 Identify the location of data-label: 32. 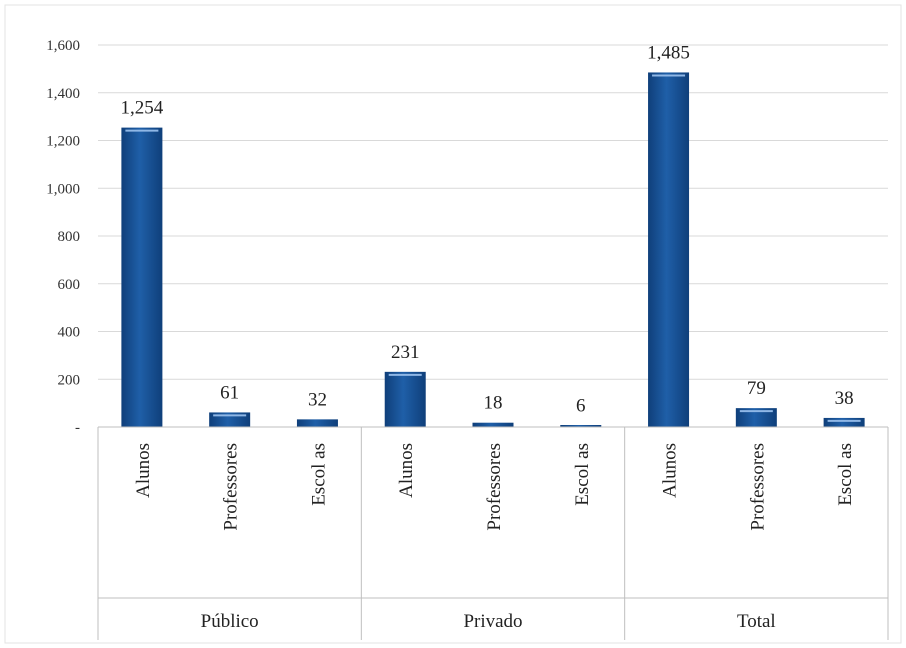
(317, 399).